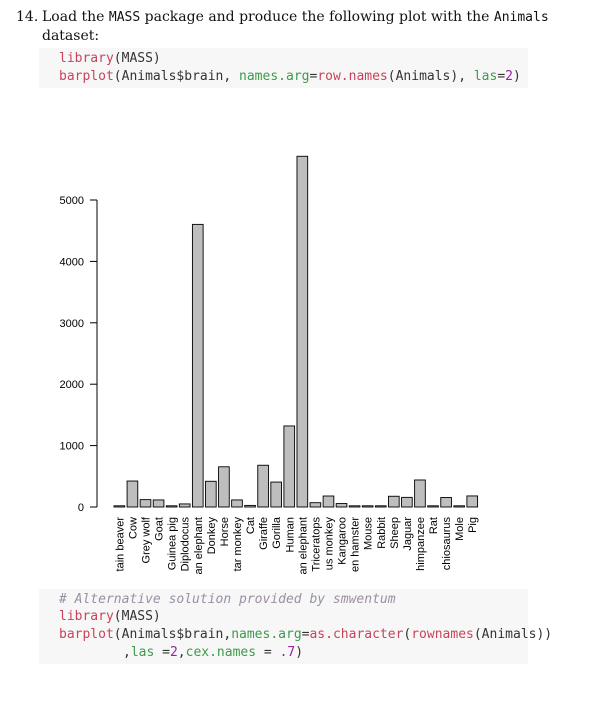  What do you see at coordinates (343, 541) in the screenshot?
I see `x-tick-label: Kangaroo` at bounding box center [343, 541].